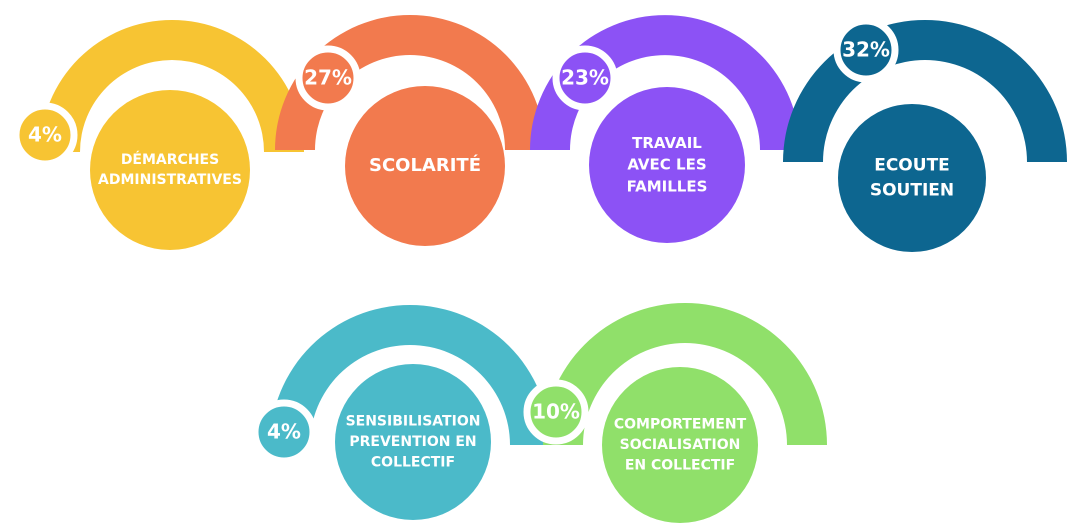 This screenshot has width=1068, height=523. Describe the element at coordinates (170, 159) in the screenshot. I see `label: DÉMARCHES` at that location.